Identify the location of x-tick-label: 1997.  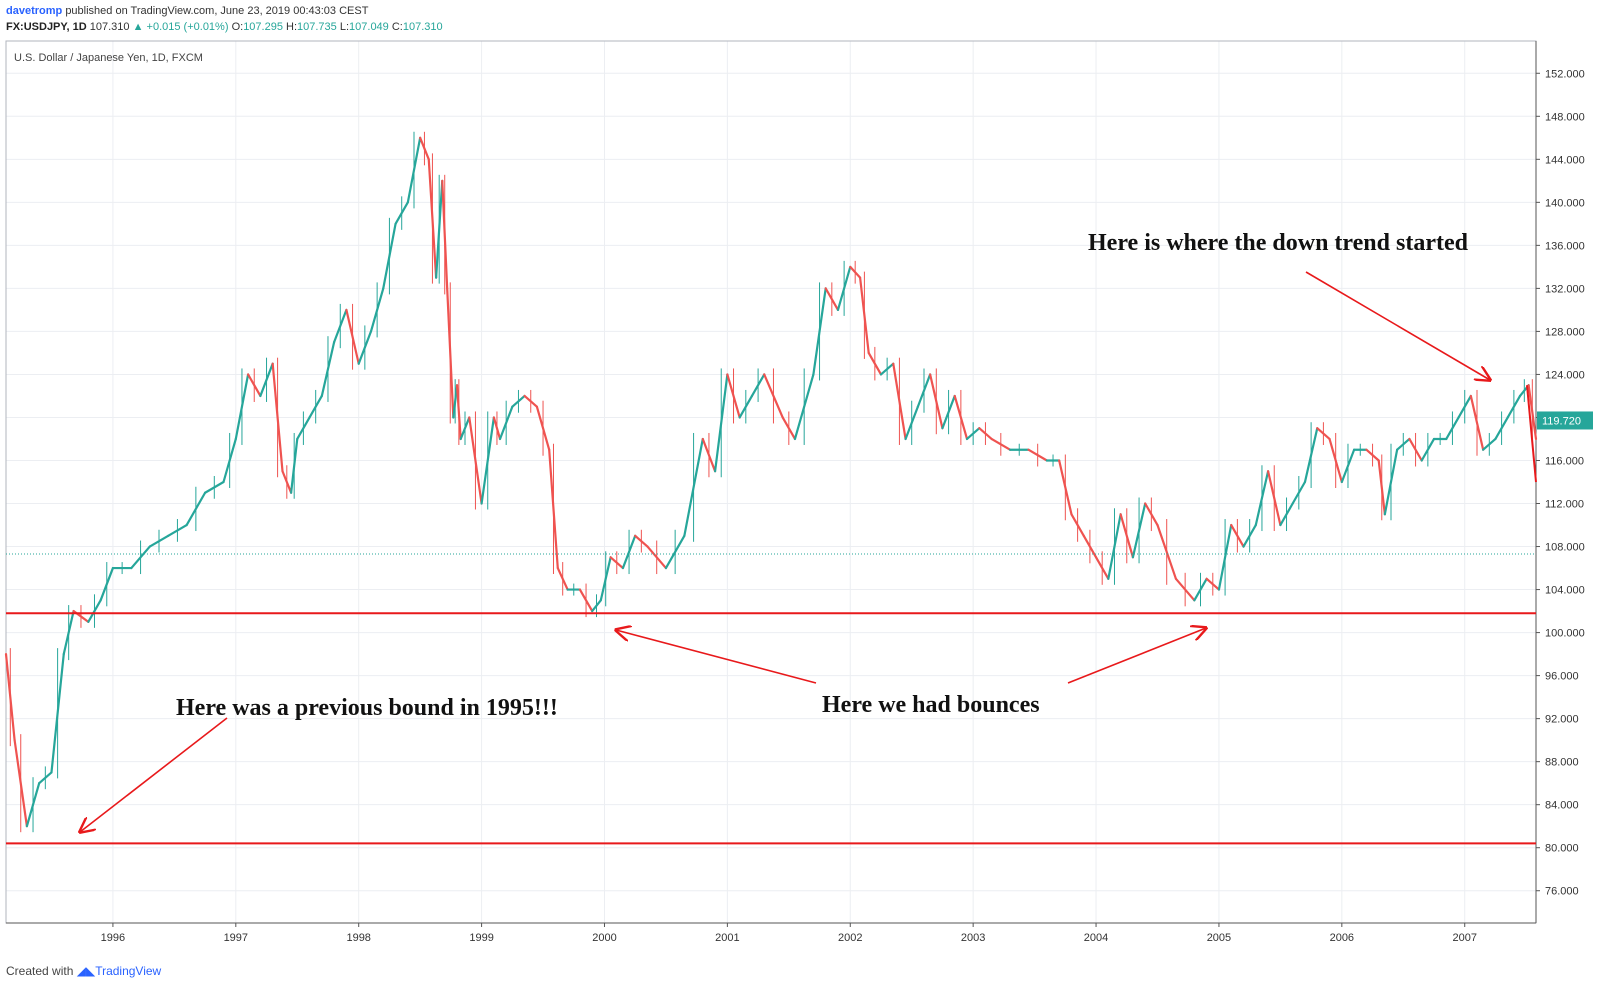
(236, 938).